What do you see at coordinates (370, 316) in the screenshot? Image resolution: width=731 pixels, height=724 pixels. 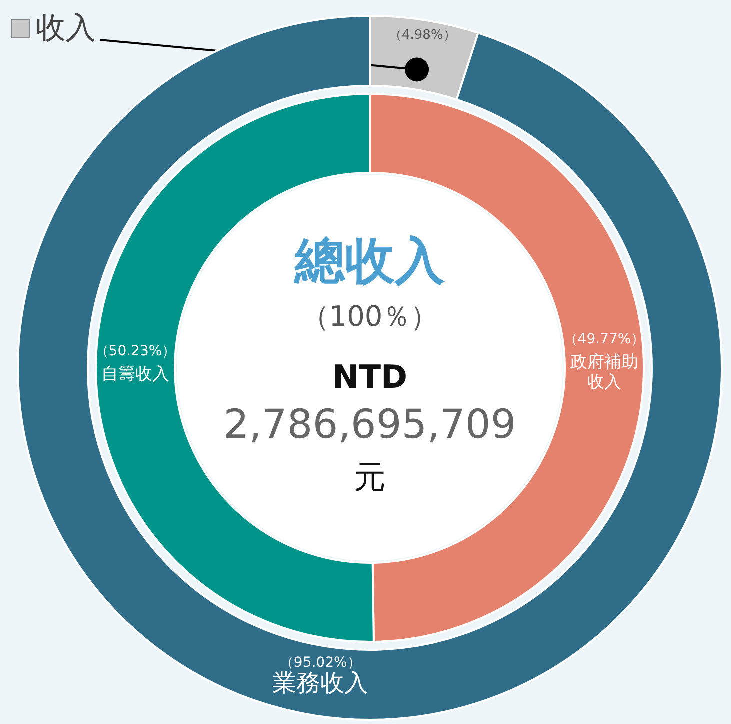 I see `text: （100％）` at bounding box center [370, 316].